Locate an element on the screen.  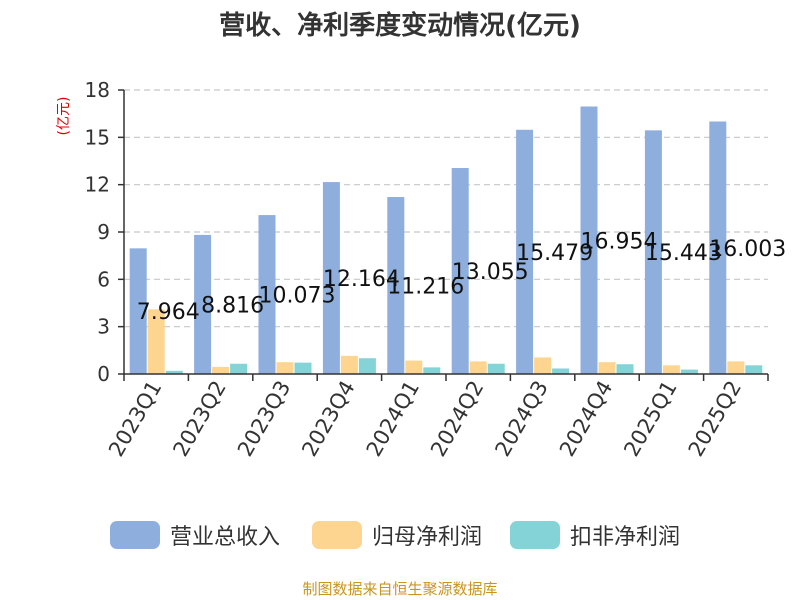
legend-item-series-2: 归母净利润 is located at coordinates (397, 535).